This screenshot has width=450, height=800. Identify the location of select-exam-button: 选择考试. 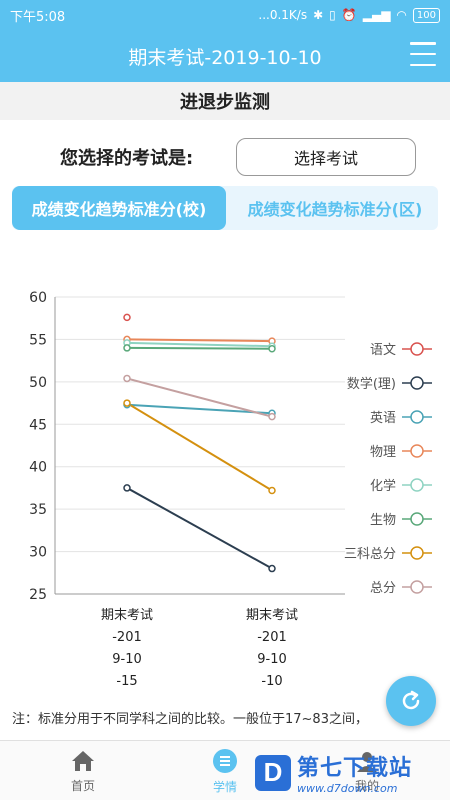
(326, 157).